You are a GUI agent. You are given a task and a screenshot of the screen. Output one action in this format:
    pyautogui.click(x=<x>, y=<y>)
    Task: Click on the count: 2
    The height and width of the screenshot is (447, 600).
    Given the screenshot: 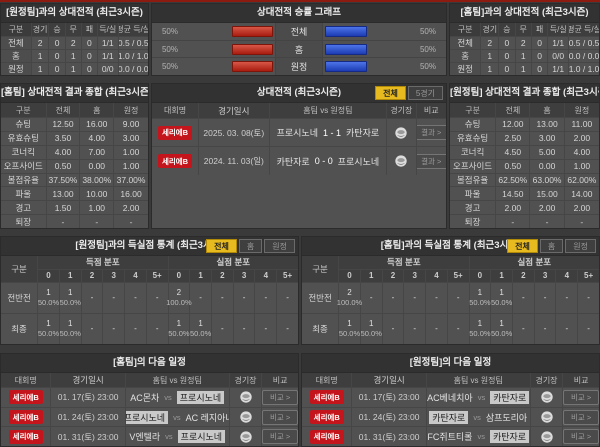 What is the action you would take?
    pyautogui.click(x=179, y=292)
    